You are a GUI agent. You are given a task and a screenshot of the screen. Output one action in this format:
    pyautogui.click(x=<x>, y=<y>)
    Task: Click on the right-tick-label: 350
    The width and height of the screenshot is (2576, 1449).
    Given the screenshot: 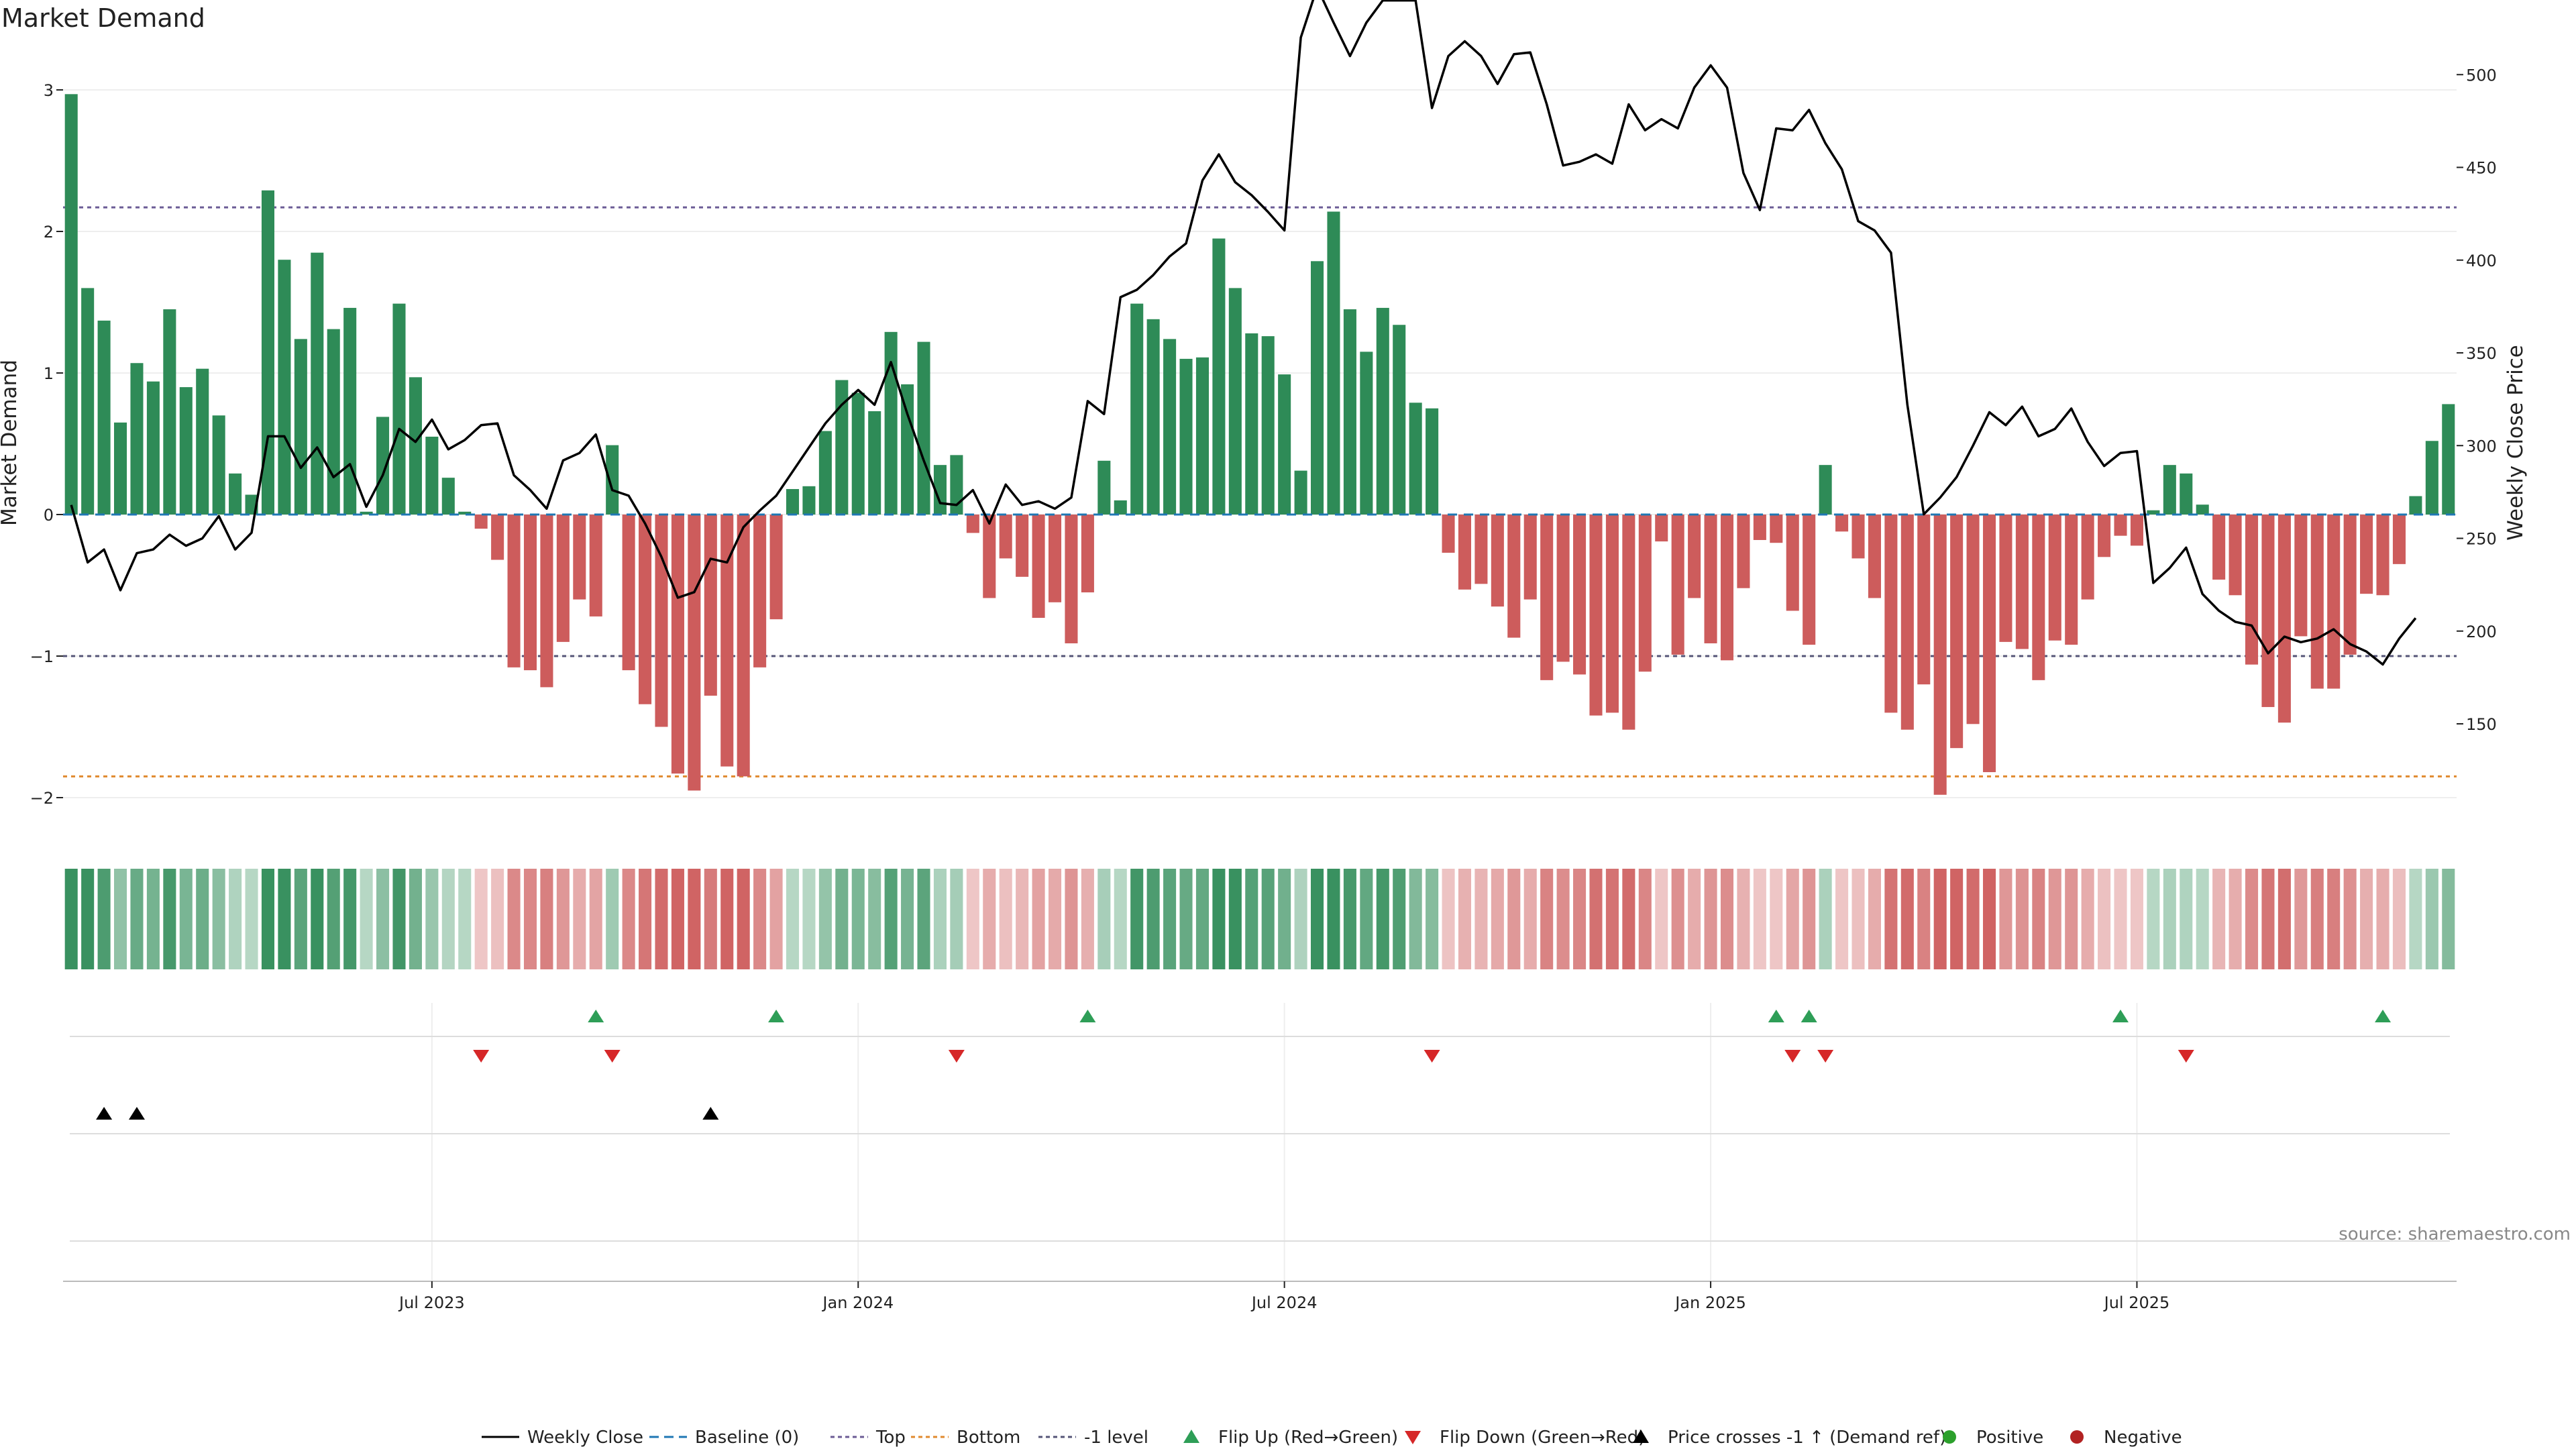 What is the action you would take?
    pyautogui.click(x=2481, y=353)
    